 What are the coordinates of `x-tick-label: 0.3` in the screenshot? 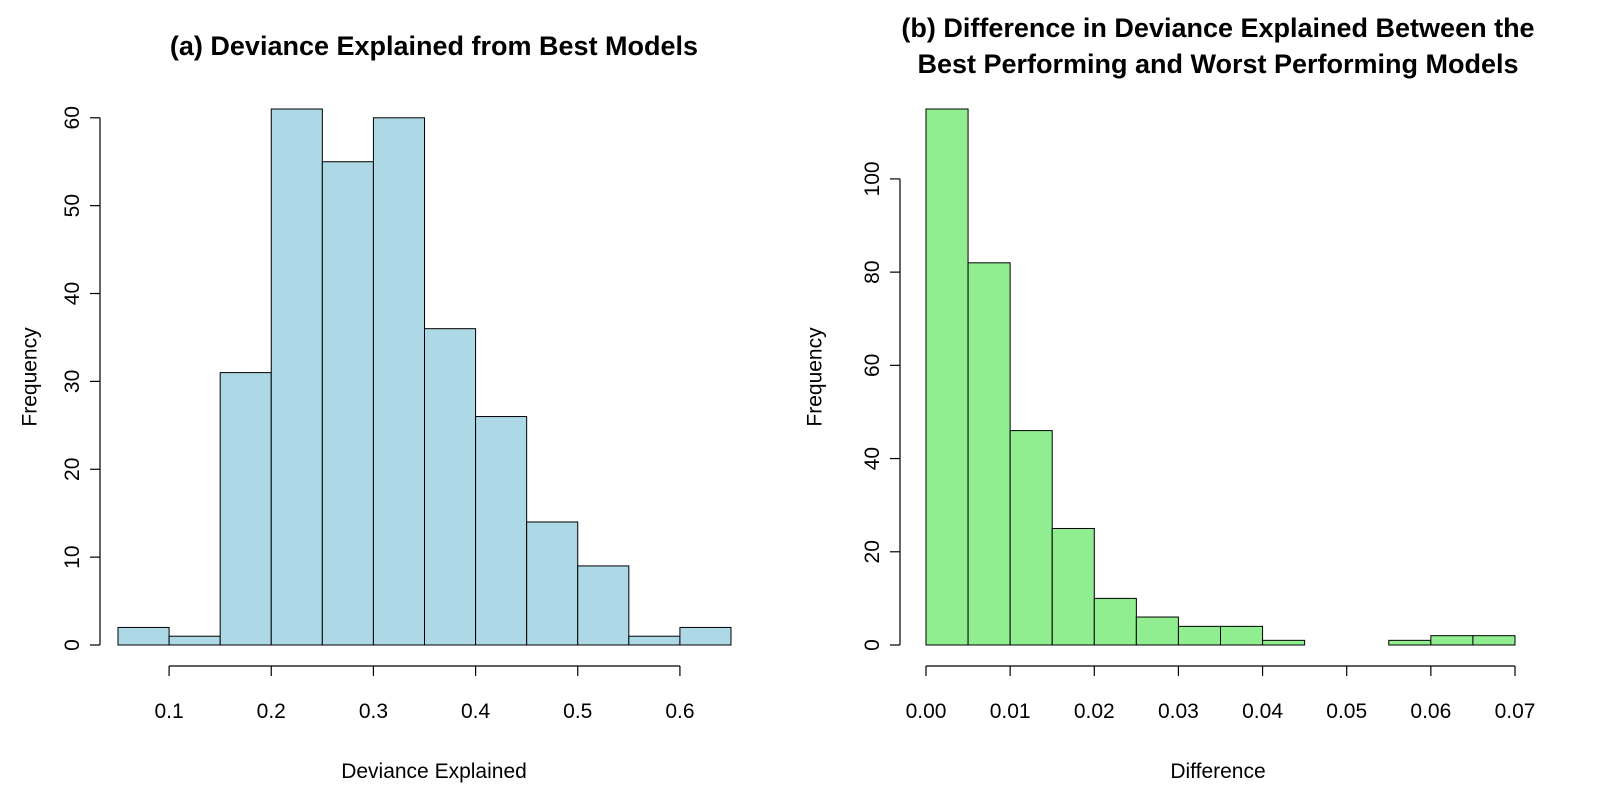 It's located at (373, 711).